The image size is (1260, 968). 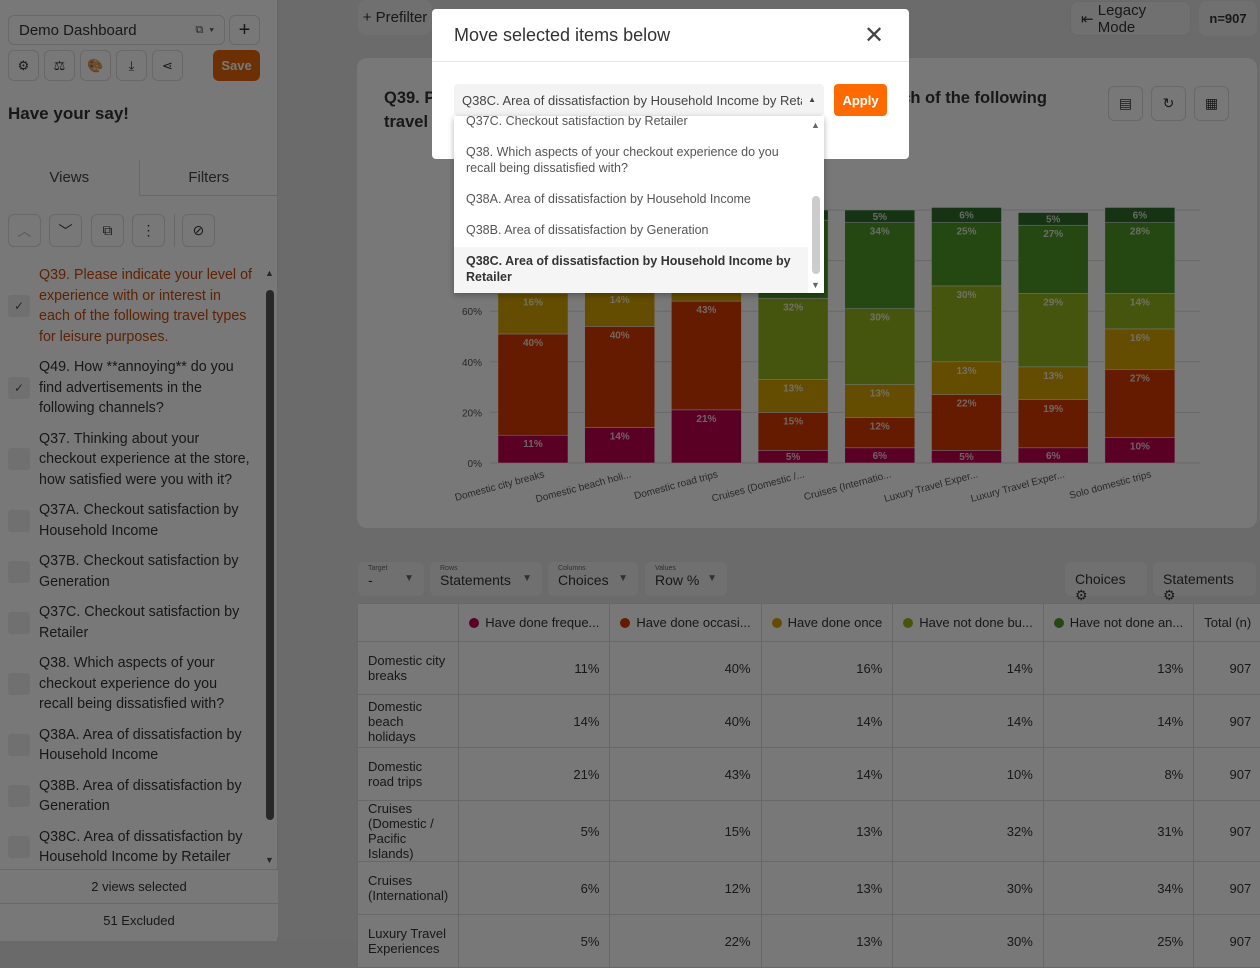 What do you see at coordinates (209, 177) in the screenshot?
I see `tab-filters: Filters` at bounding box center [209, 177].